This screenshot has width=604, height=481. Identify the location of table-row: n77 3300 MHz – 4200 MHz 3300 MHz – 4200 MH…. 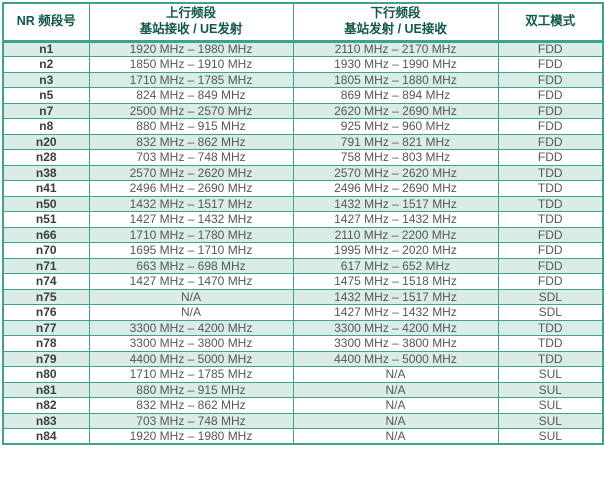
(303, 327).